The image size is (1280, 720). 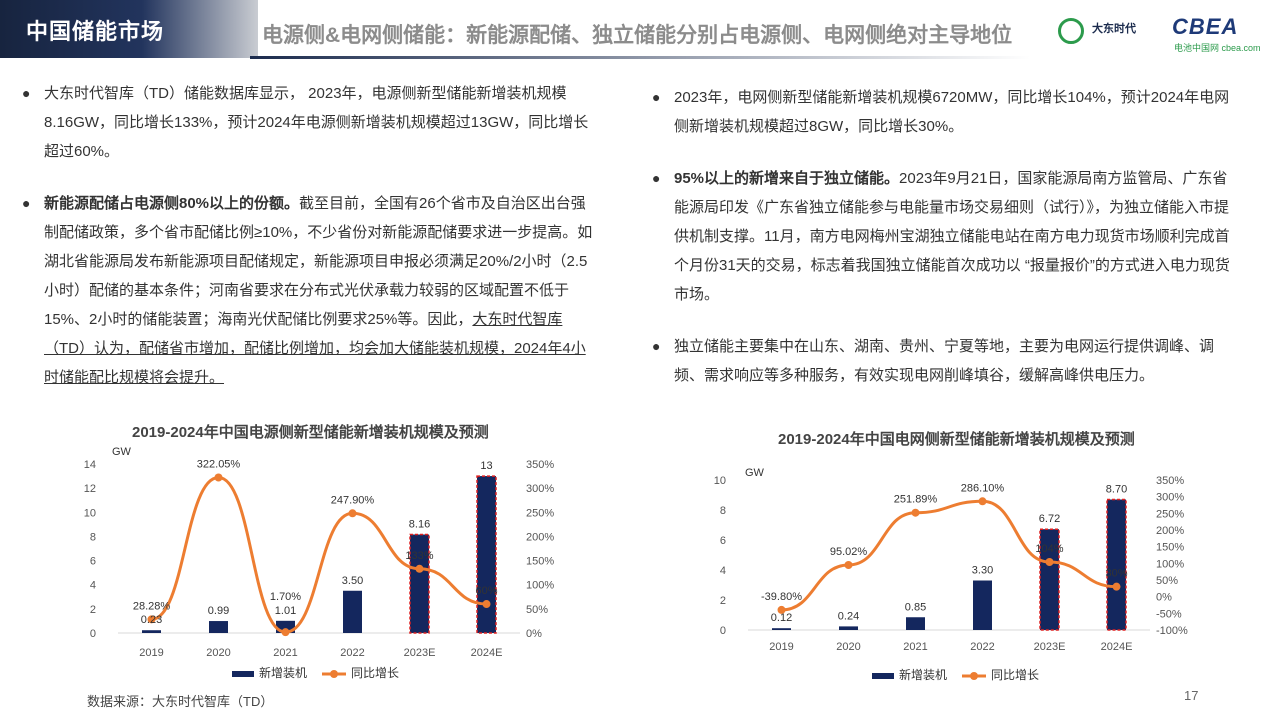 I want to click on right-paragraph-2-bold: 95%以上的新增来自于独立储能。, so click(x=787, y=178).